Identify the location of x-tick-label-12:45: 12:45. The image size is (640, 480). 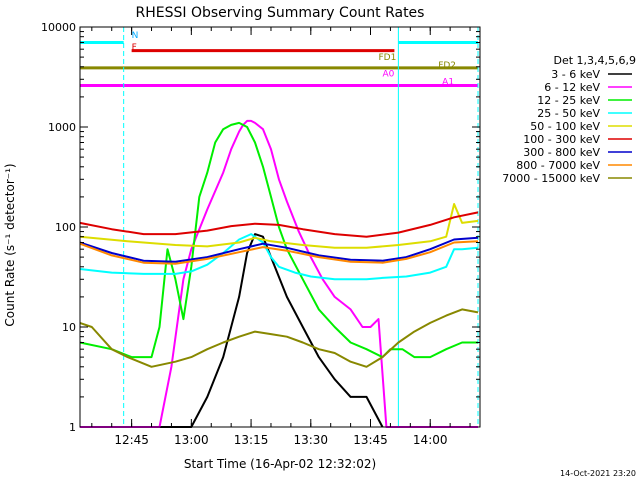
(131, 440).